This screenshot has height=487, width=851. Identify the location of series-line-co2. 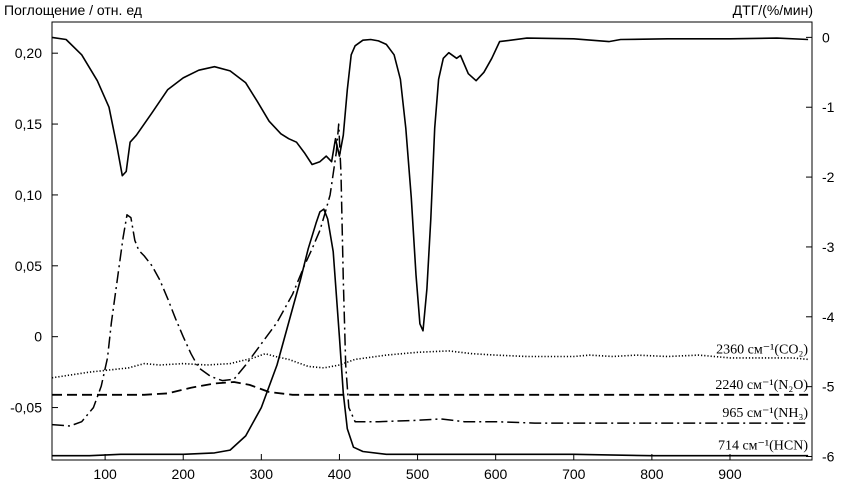
(430, 364).